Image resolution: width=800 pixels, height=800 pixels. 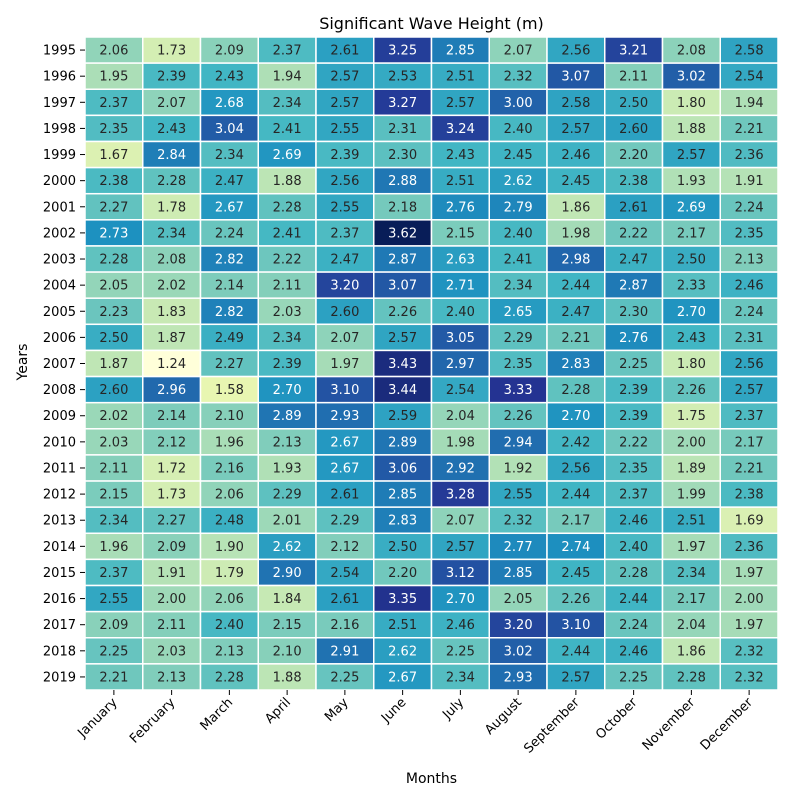 I want to click on cell-value-label: 1.87, so click(x=171, y=338).